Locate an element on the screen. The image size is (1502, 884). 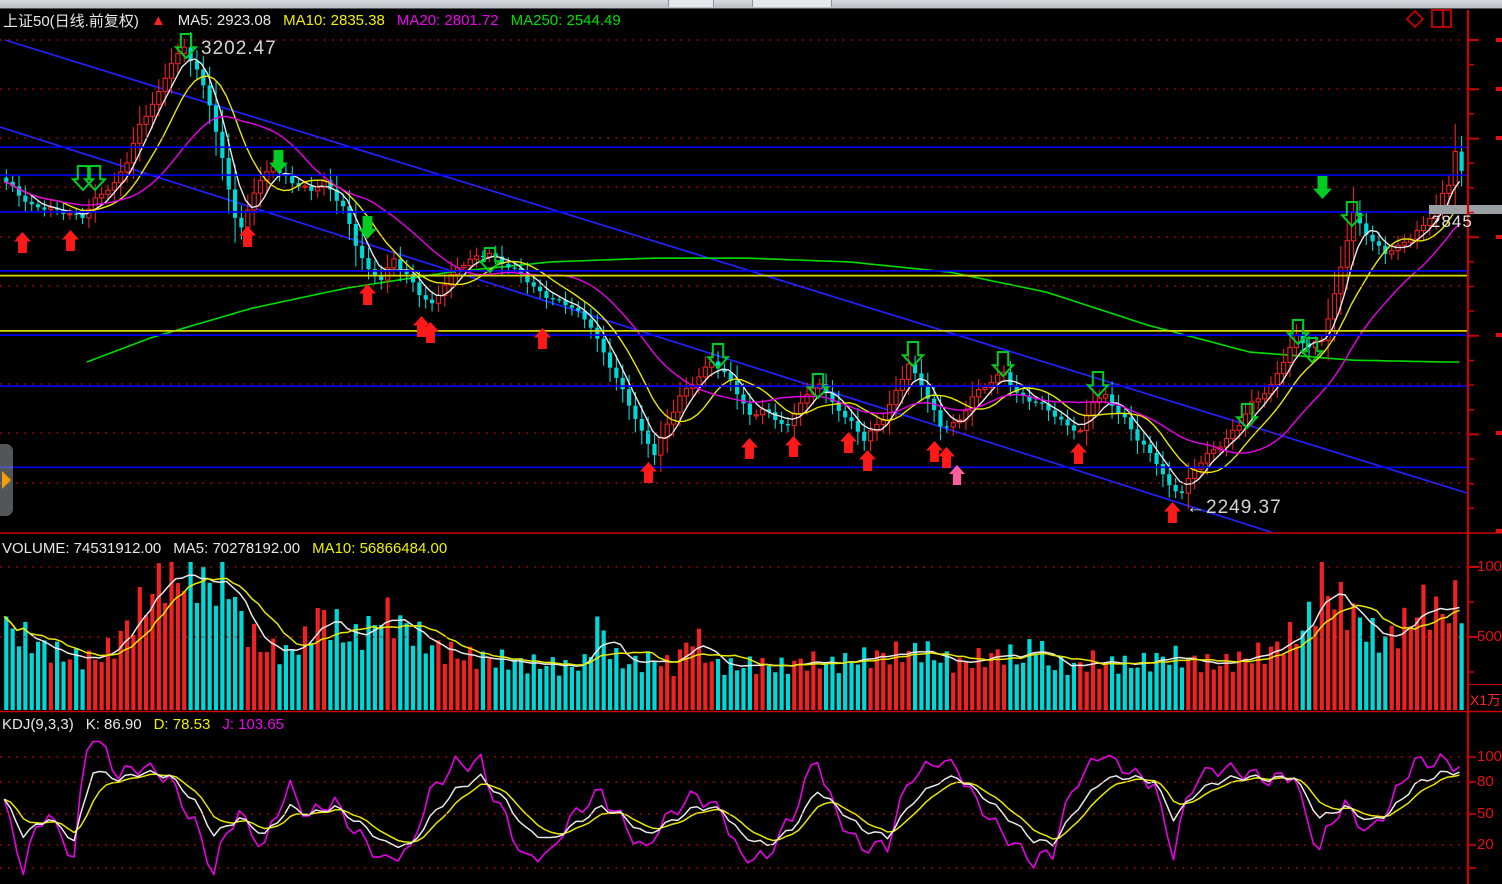
sidebar-expander-tab is located at coordinates (6, 480).